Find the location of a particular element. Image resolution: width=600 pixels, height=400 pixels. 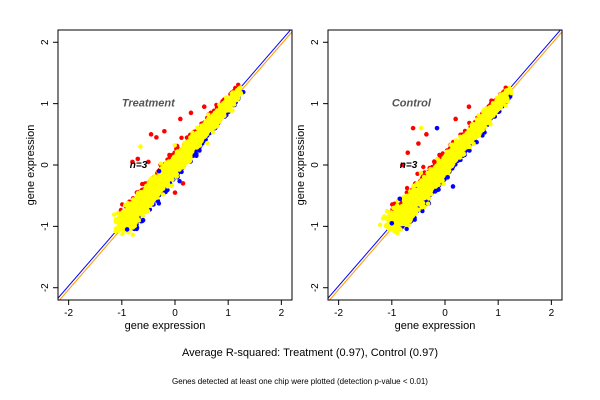

y-tick-label: -1 is located at coordinates (45, 225).